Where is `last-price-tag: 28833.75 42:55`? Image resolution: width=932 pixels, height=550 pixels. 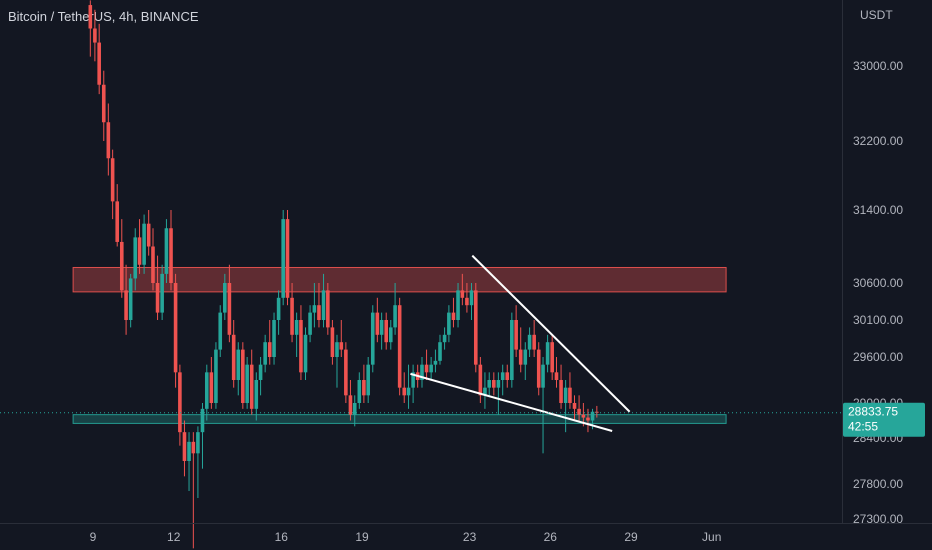
last-price-tag: 28833.75 42:55 is located at coordinates (884, 419).